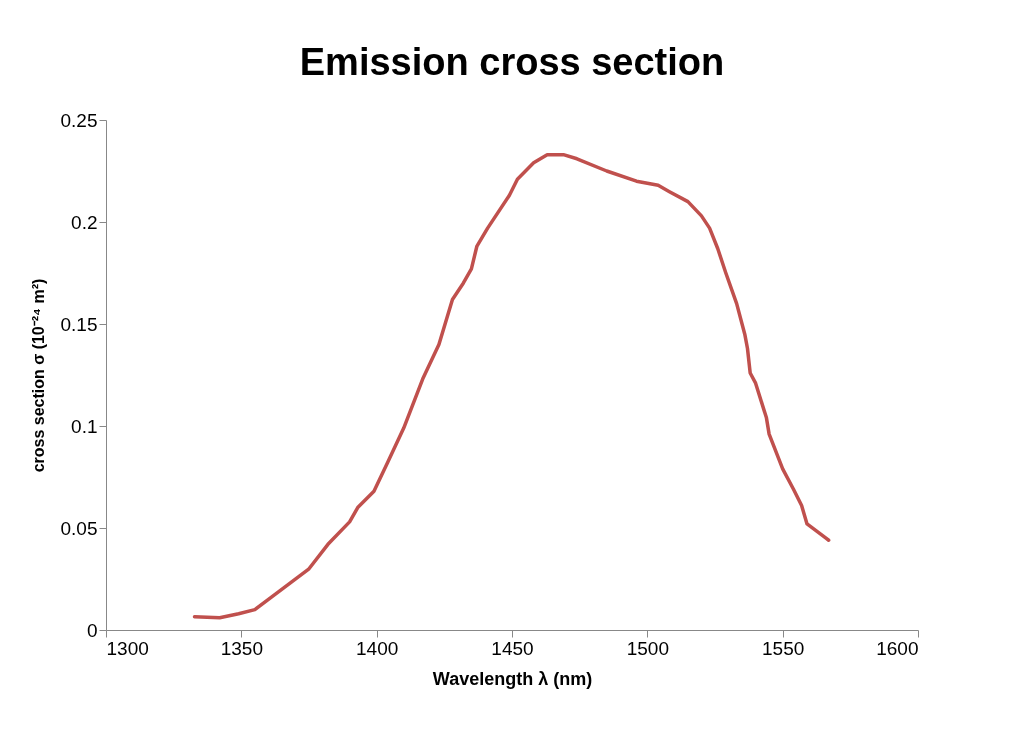 This screenshot has height=752, width=1013. Describe the element at coordinates (512, 648) in the screenshot. I see `x-tick-label: 1450` at that location.